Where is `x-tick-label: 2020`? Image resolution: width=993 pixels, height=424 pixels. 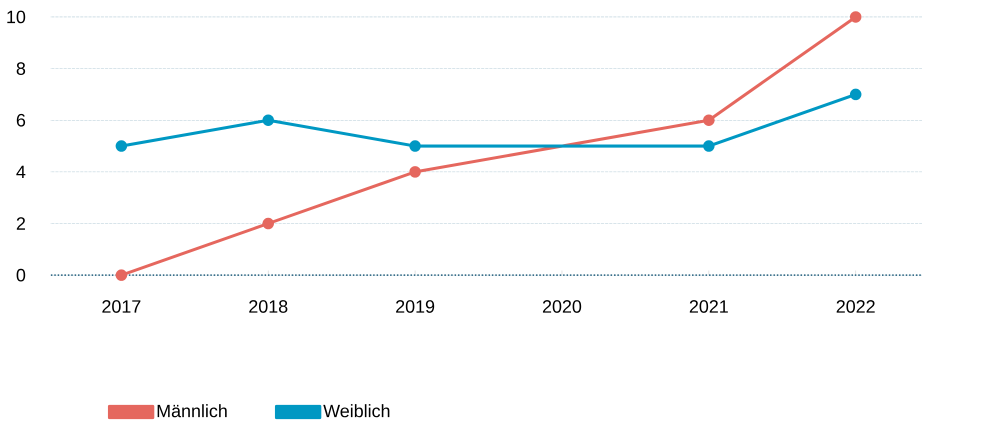 x-tick-label: 2020 is located at coordinates (562, 306).